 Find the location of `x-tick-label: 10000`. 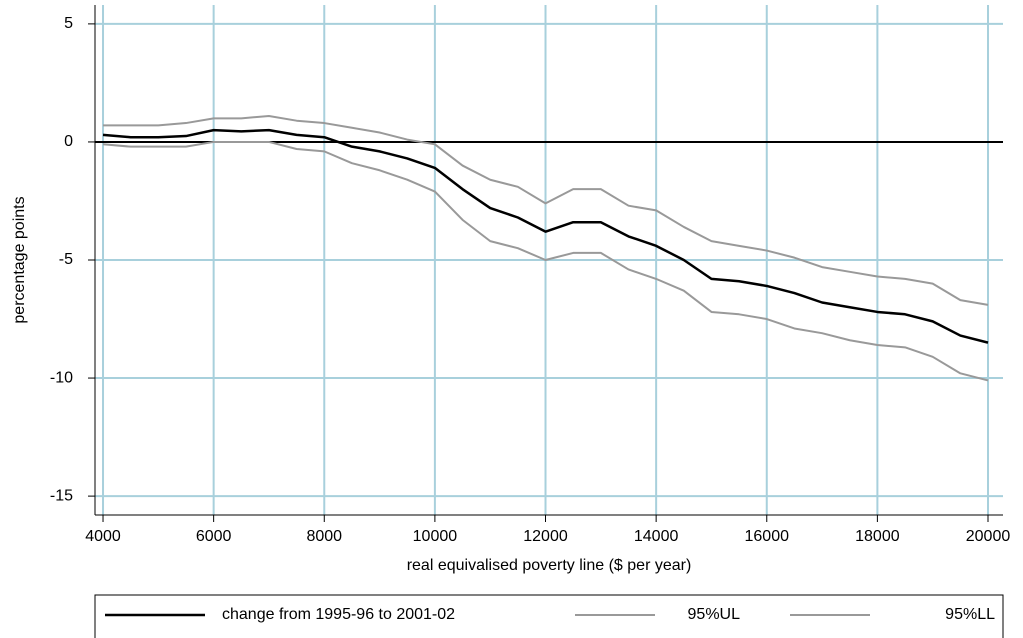

x-tick-label: 10000 is located at coordinates (435, 536).